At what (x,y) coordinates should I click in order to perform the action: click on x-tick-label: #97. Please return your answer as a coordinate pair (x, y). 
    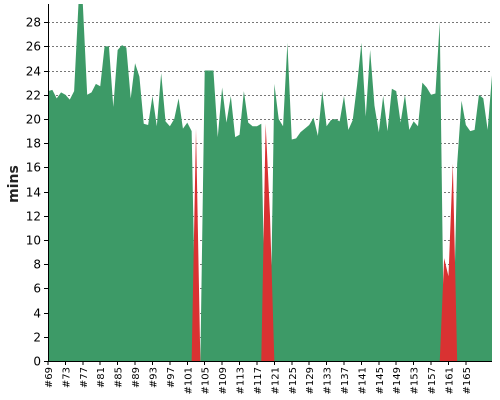
    Looking at the image, I should click on (171, 377).